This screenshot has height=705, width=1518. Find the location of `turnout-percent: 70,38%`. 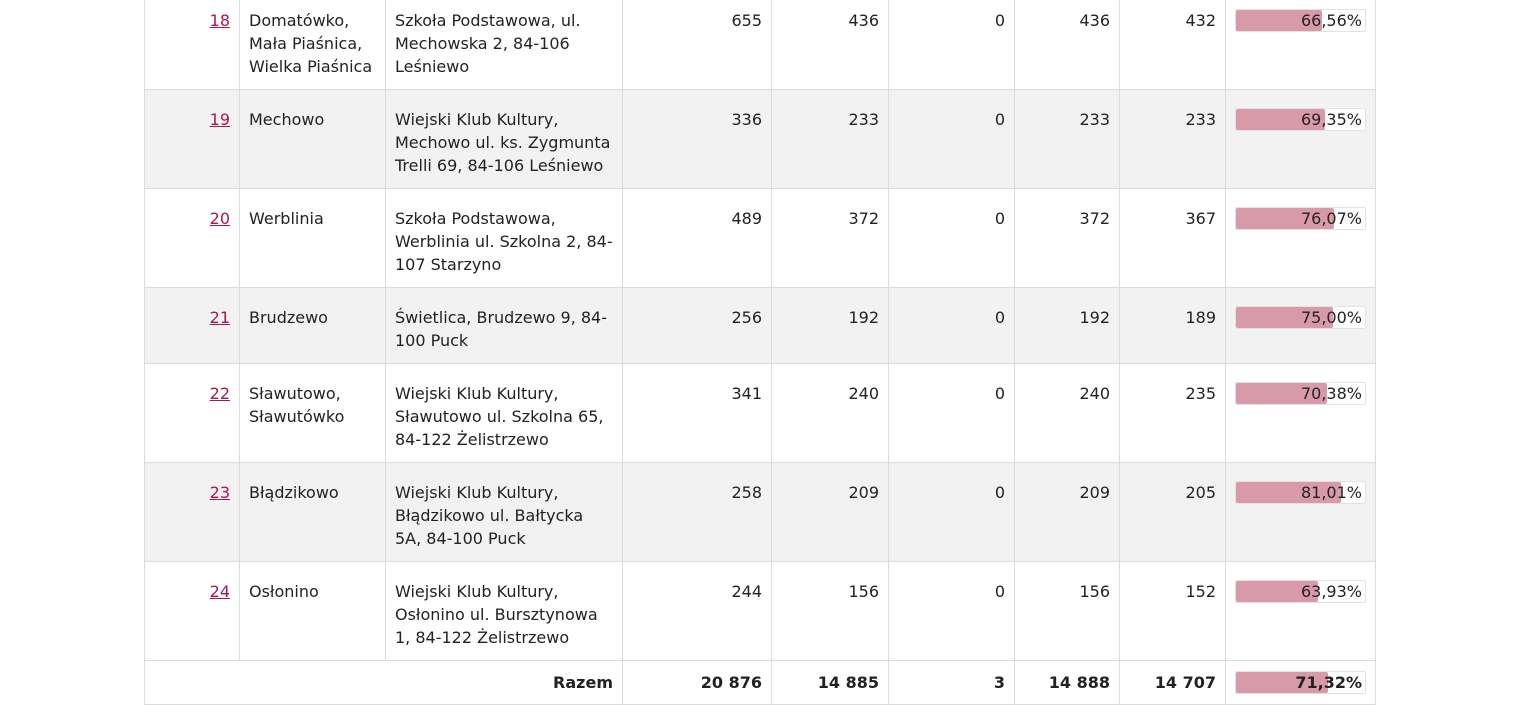

turnout-percent: 70,38% is located at coordinates (1331, 393).